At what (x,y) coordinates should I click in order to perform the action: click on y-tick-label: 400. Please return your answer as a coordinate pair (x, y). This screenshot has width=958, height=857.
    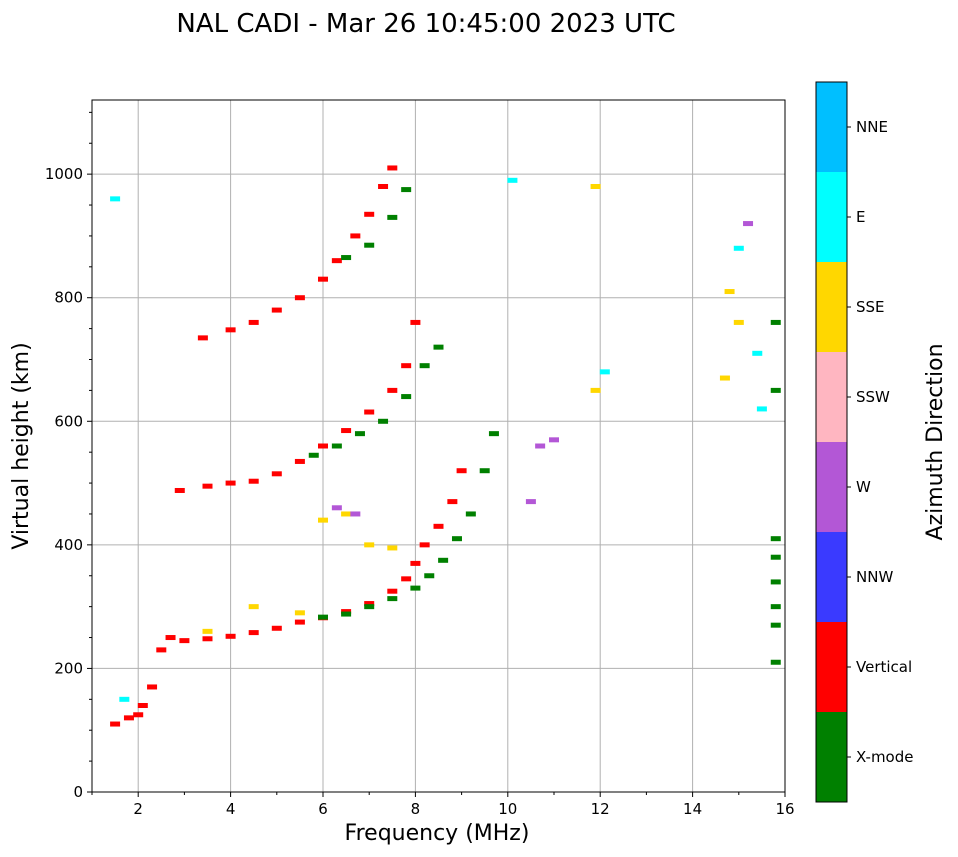
    Looking at the image, I should click on (68, 545).